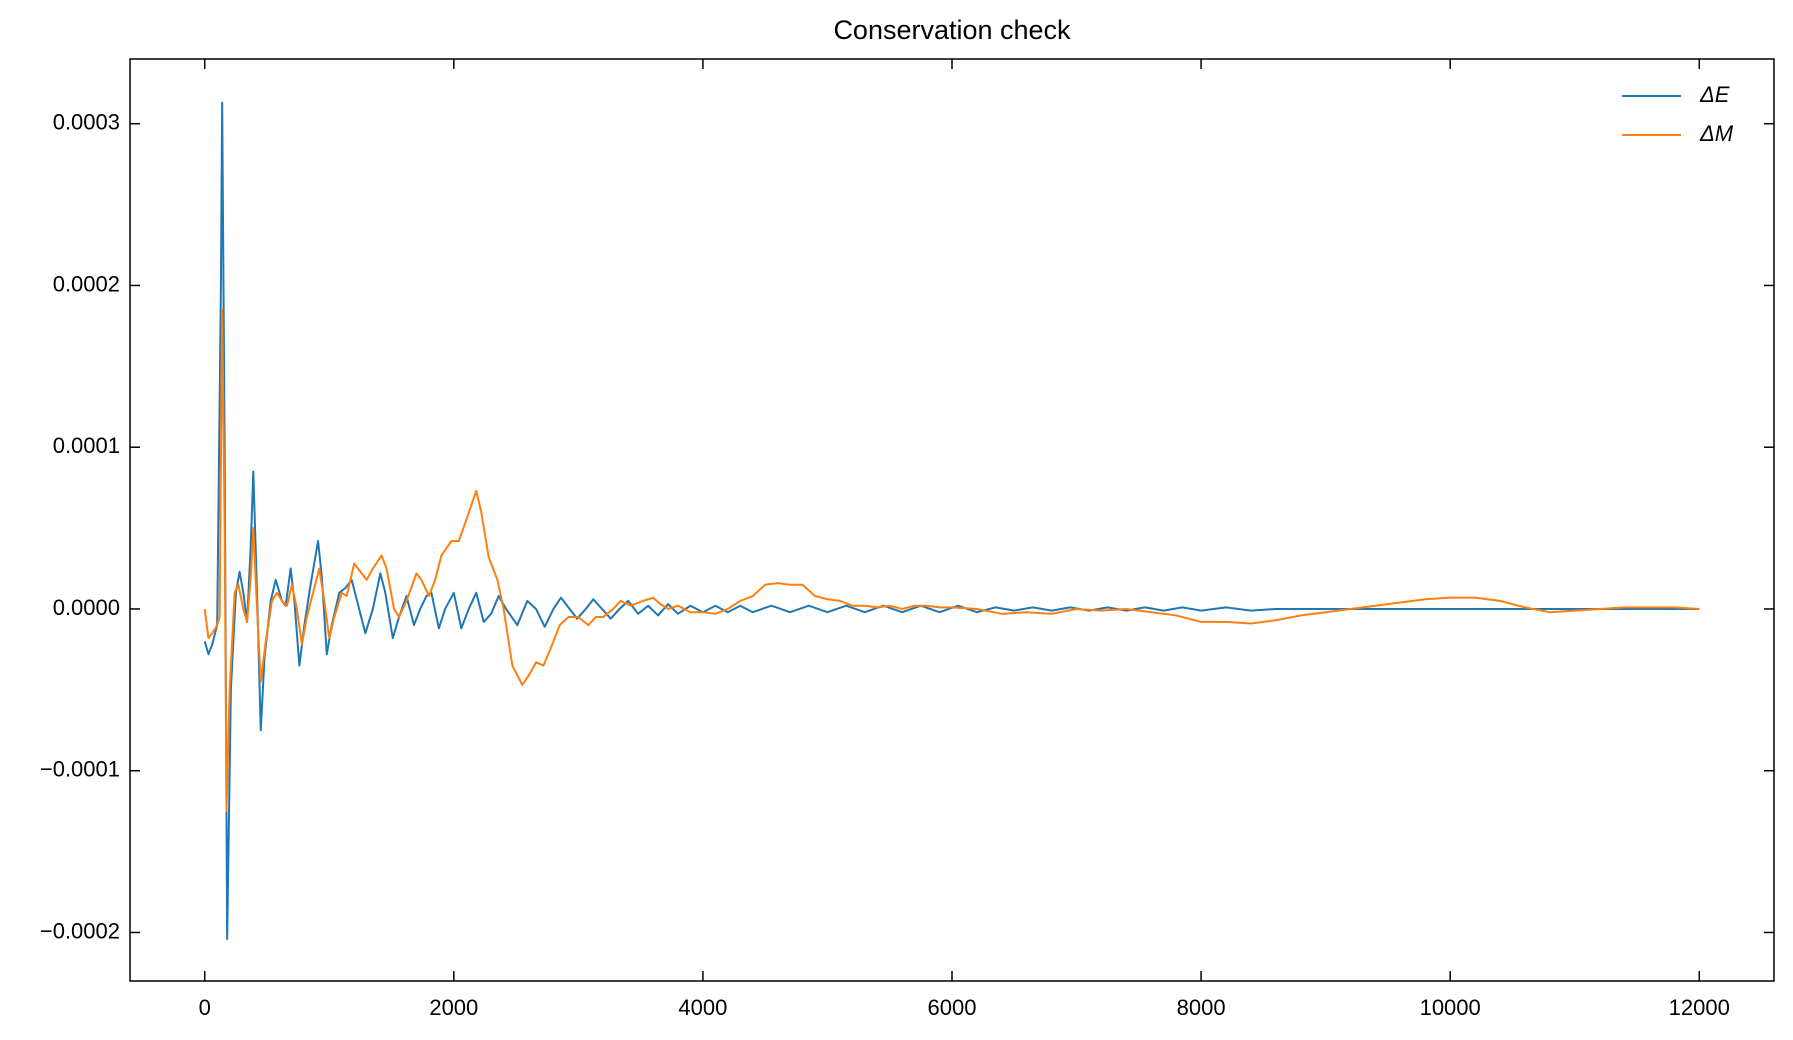 The width and height of the screenshot is (1793, 1040). I want to click on x-tick-label: 0, so click(205, 1007).